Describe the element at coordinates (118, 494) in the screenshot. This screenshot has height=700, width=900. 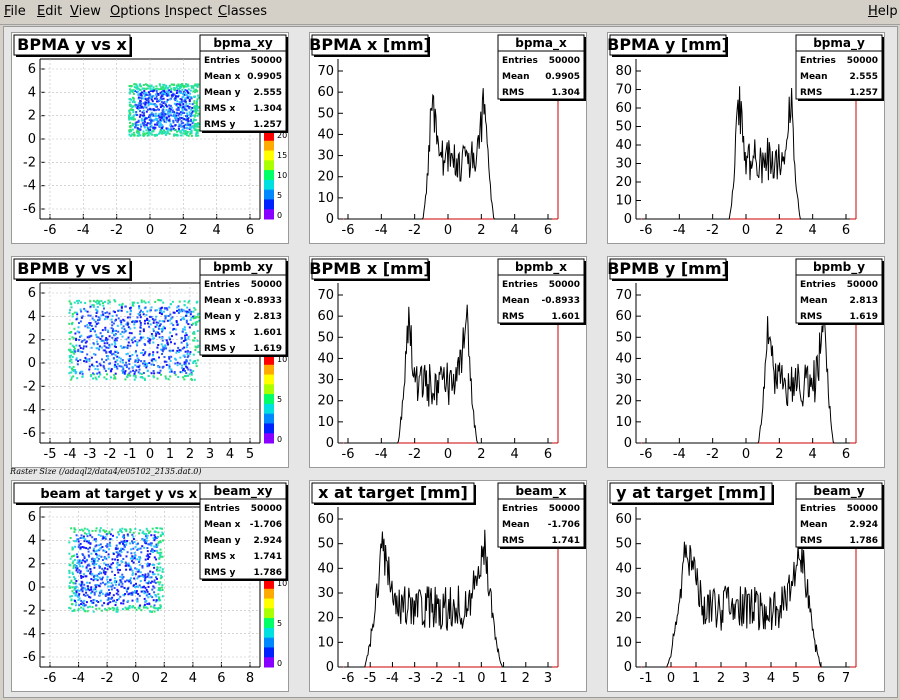
I see `pad-title: beam at target y vs x` at that location.